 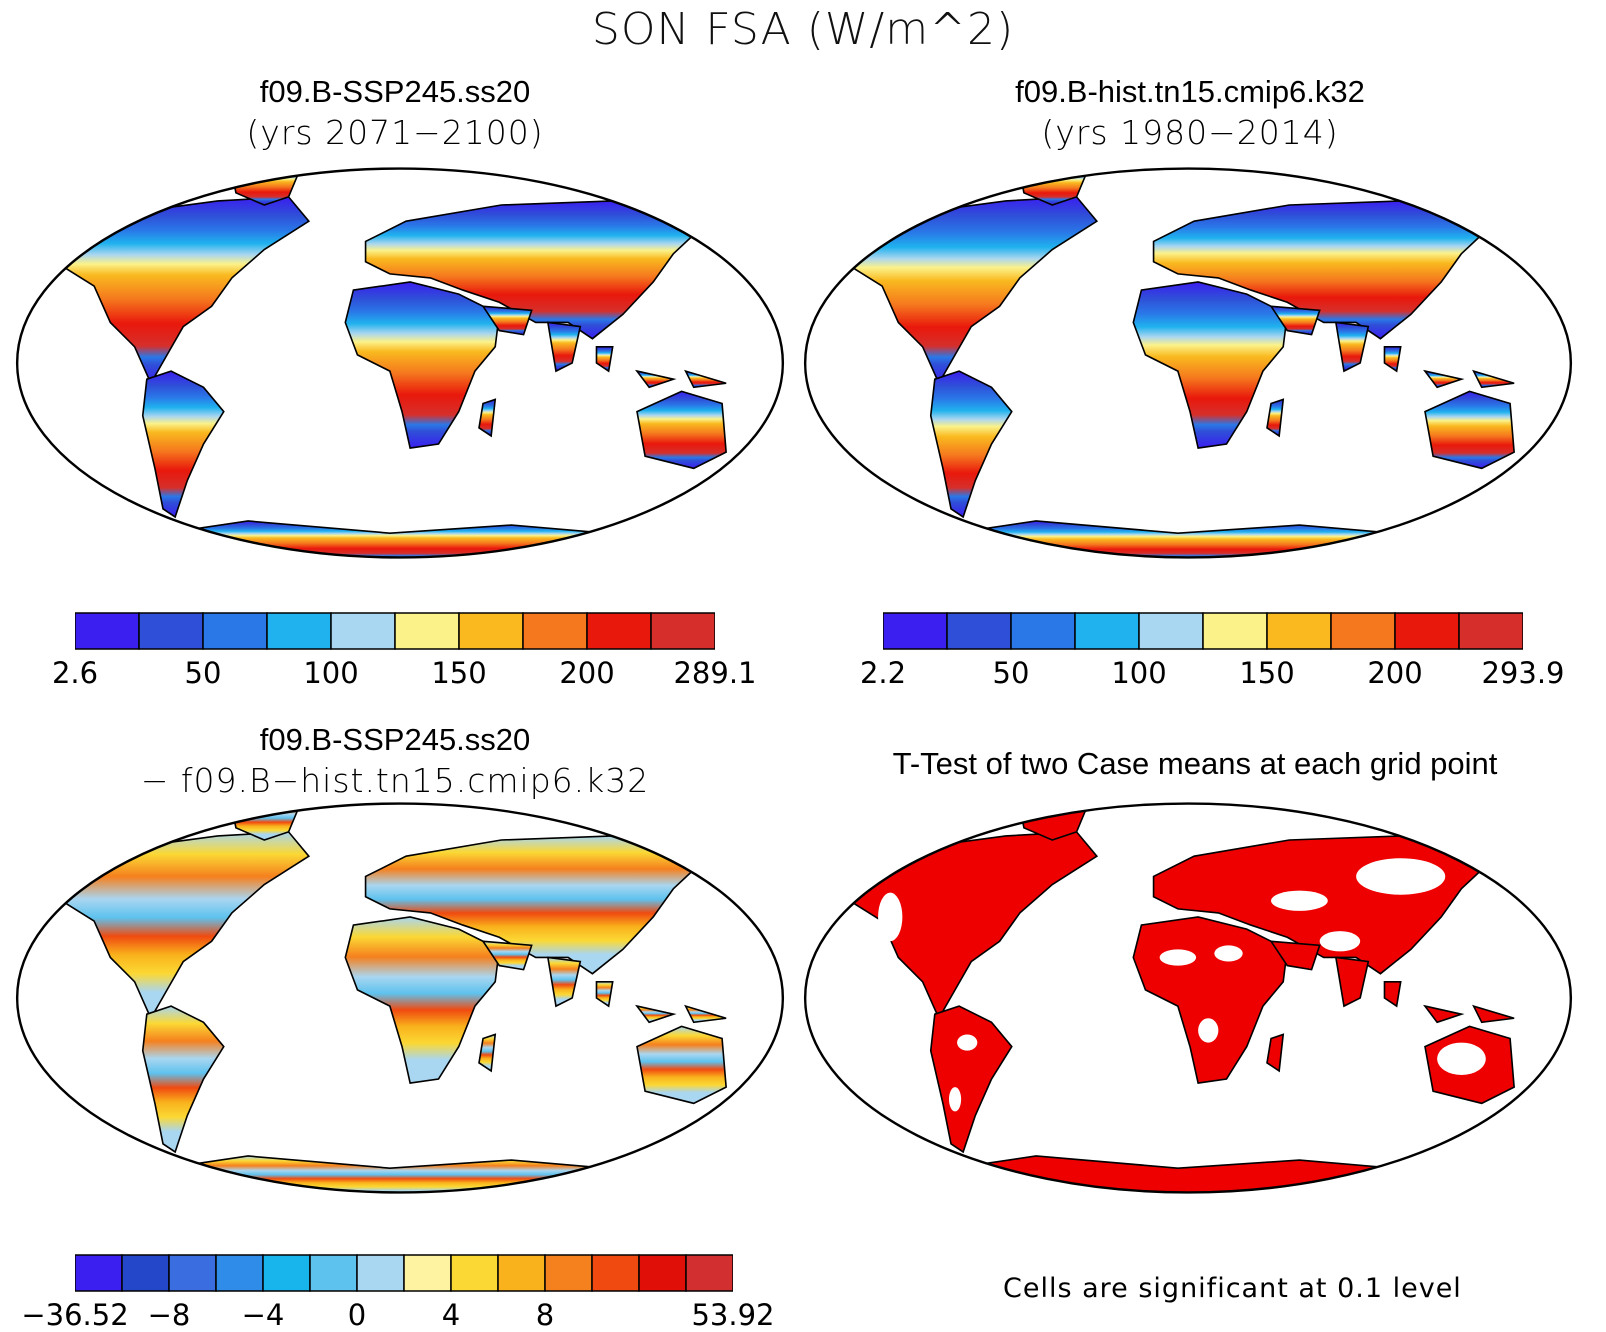 I want to click on colorbar-label: −4, so click(x=263, y=1315).